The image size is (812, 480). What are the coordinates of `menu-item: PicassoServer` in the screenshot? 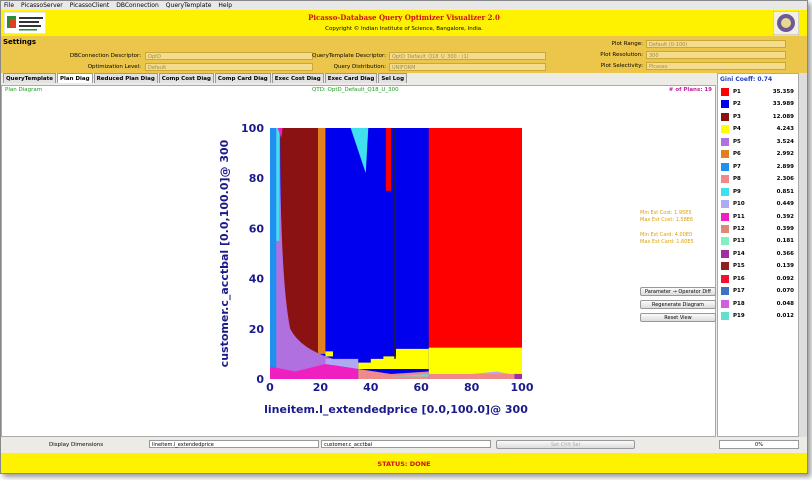 It's located at (42, 5).